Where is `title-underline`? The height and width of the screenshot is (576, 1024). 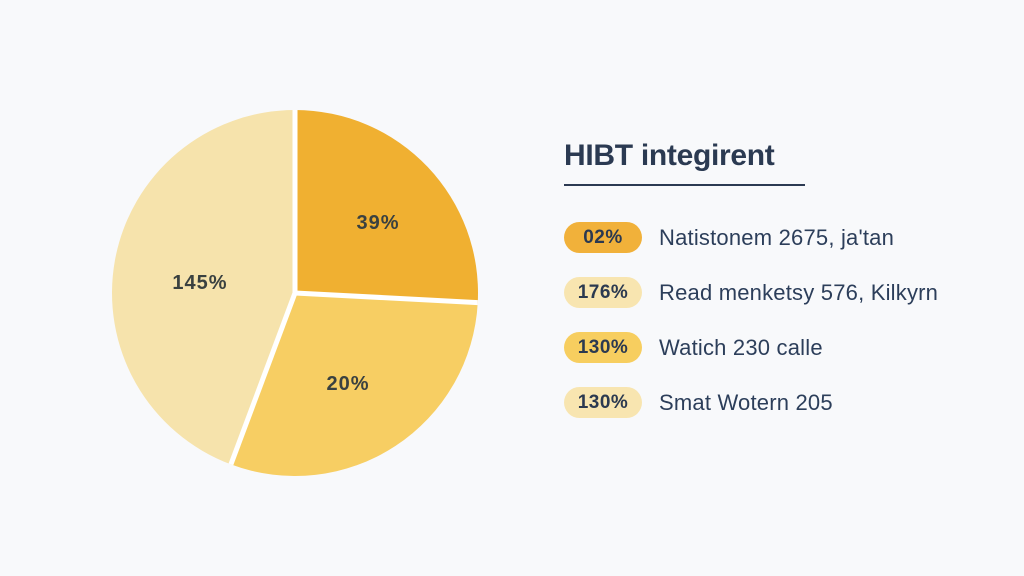 title-underline is located at coordinates (684, 185).